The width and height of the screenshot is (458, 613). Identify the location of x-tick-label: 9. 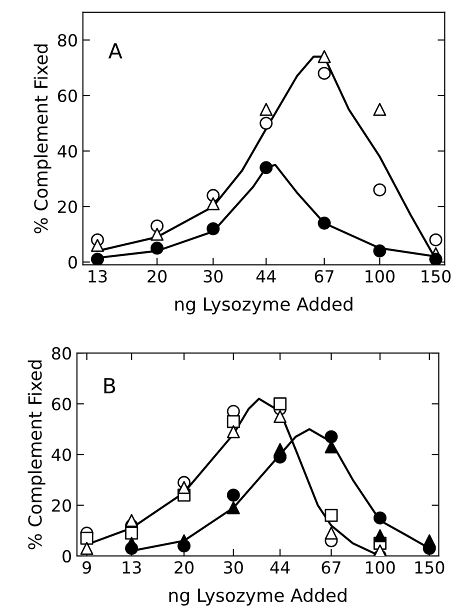
(86, 567).